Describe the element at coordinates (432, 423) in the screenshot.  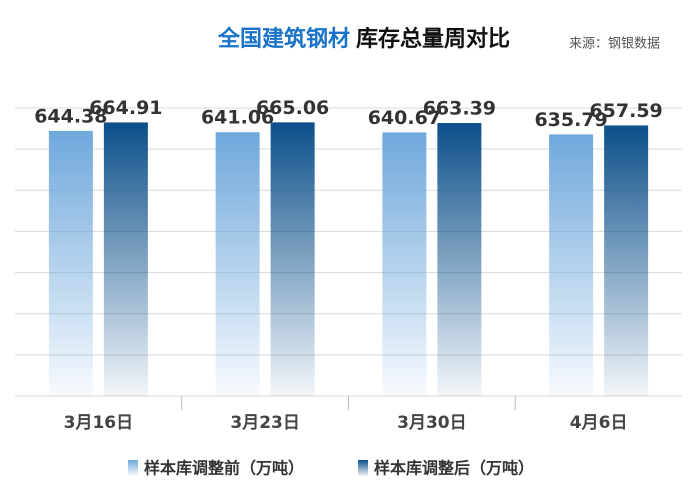
I see `x-tick-label: 3月30日` at that location.